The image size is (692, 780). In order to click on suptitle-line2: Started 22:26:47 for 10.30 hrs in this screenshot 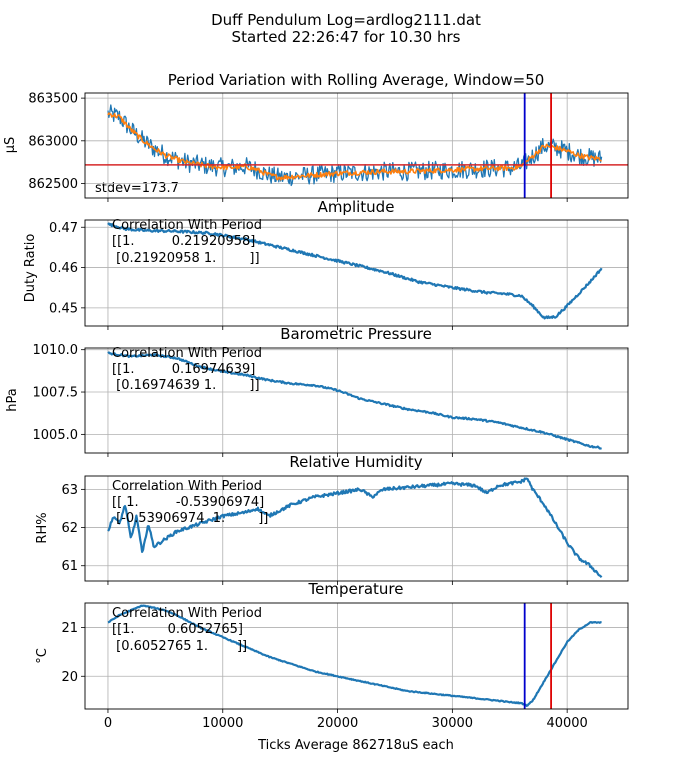, I will do `click(346, 37)`.